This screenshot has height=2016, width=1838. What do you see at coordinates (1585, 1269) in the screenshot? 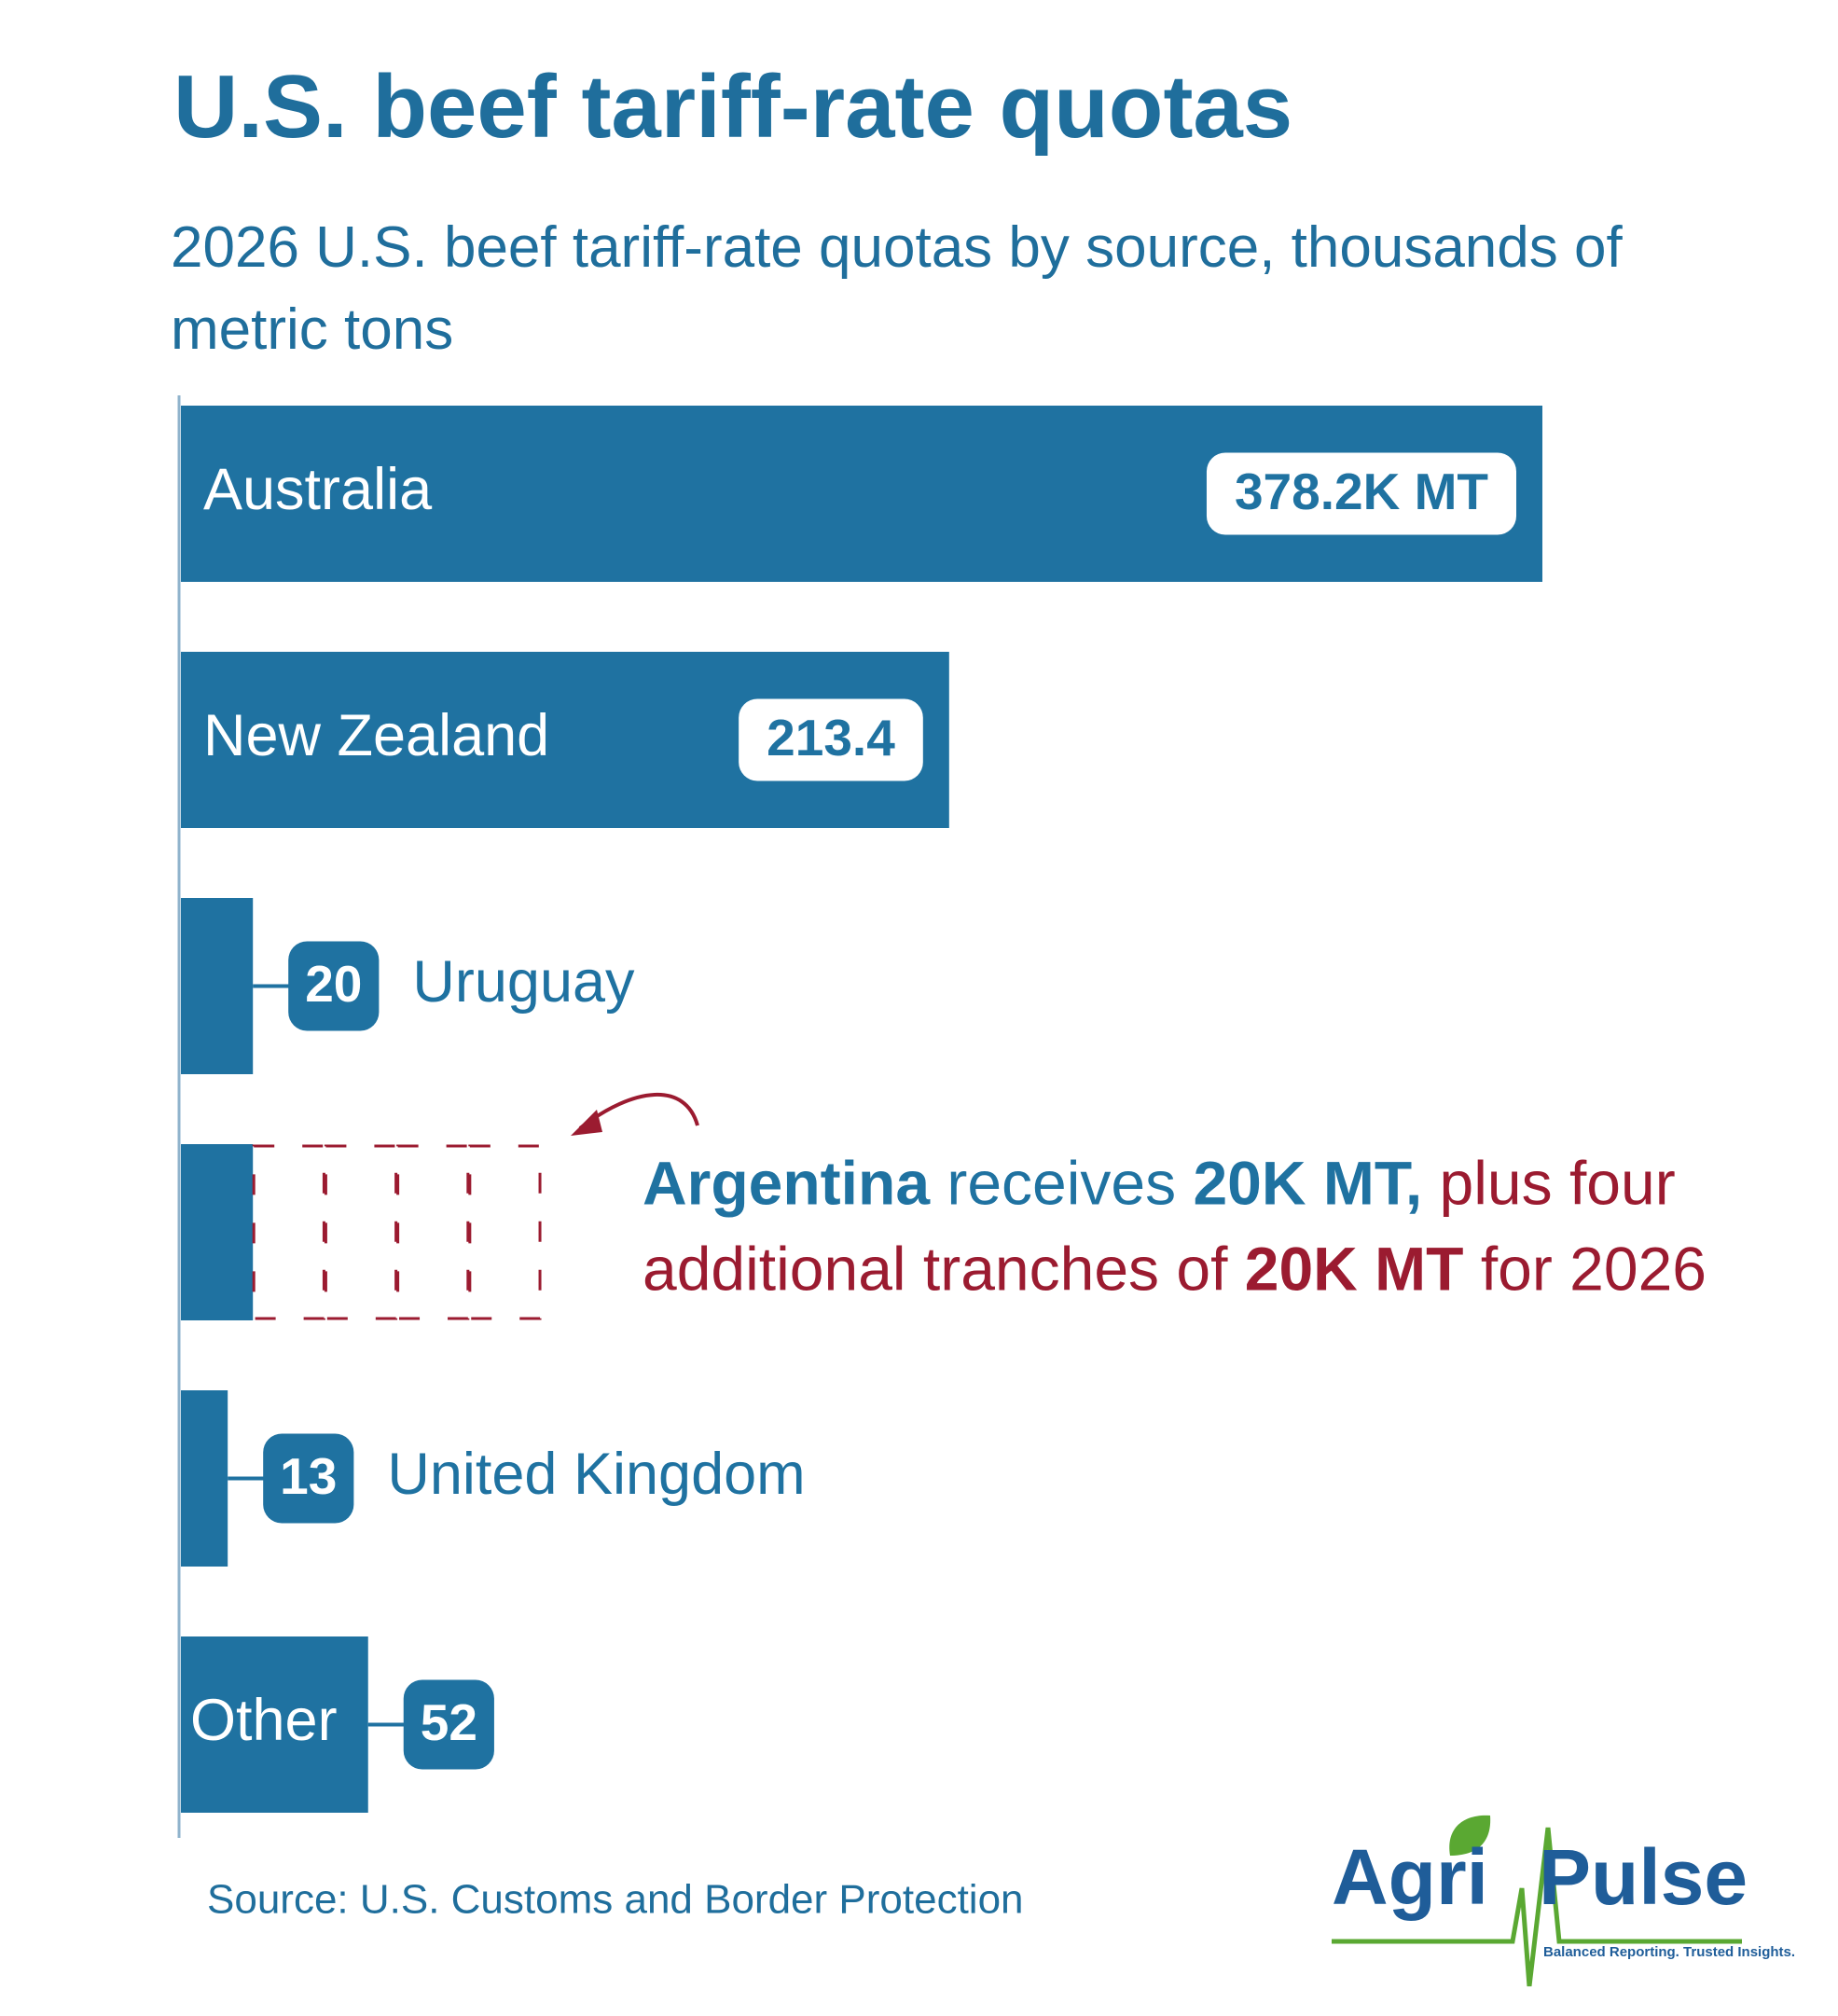
I see `annotation-part: for 2026` at bounding box center [1585, 1269].